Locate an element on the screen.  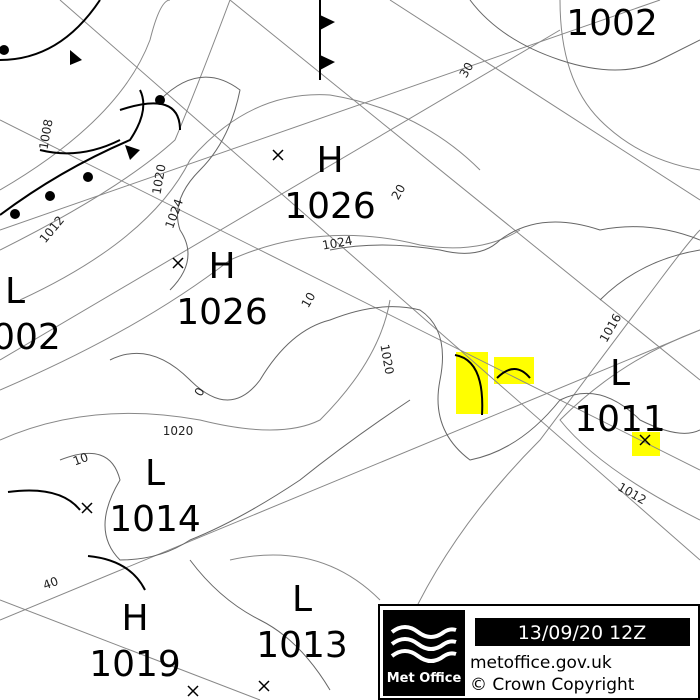
centre-pressure: 1014 is located at coordinates (155, 519).